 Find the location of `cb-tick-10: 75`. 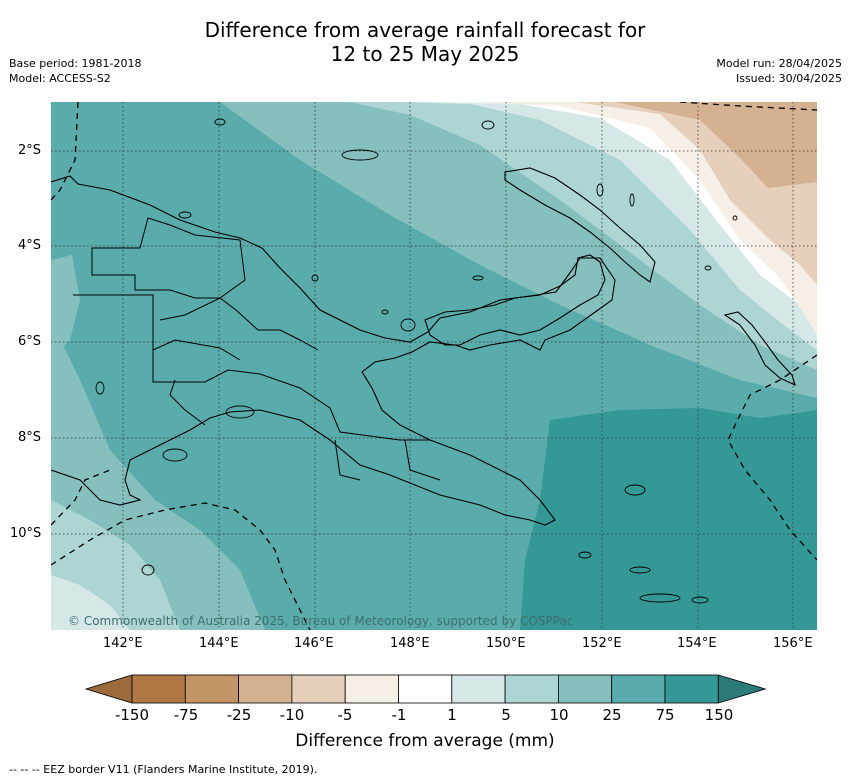

cb-tick-10: 75 is located at coordinates (665, 715).